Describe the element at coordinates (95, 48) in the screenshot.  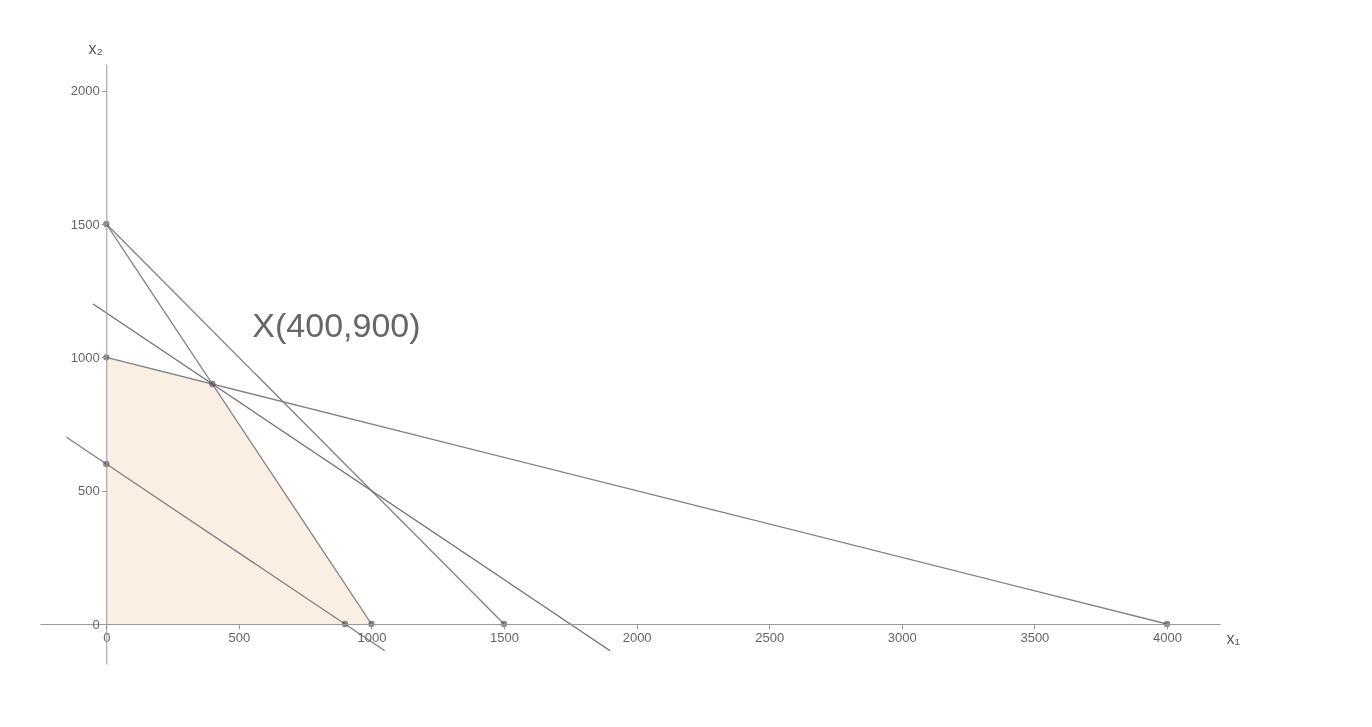
I see `y-axis-title: x₂` at that location.